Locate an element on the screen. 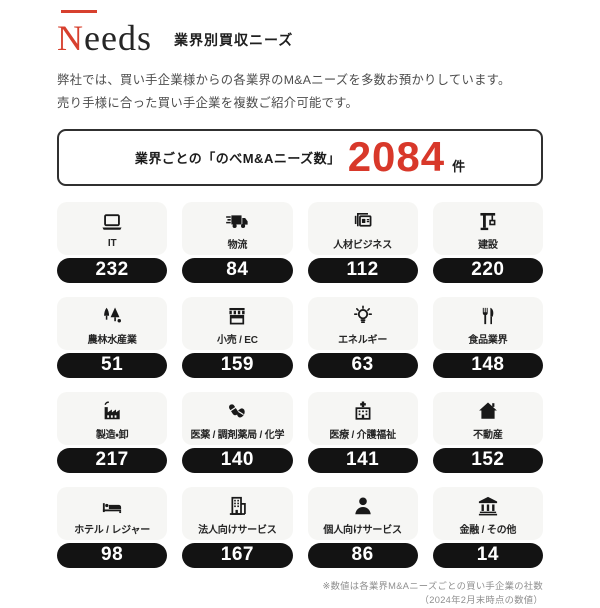 The height and width of the screenshot is (608, 600). person-icon is located at coordinates (363, 506).